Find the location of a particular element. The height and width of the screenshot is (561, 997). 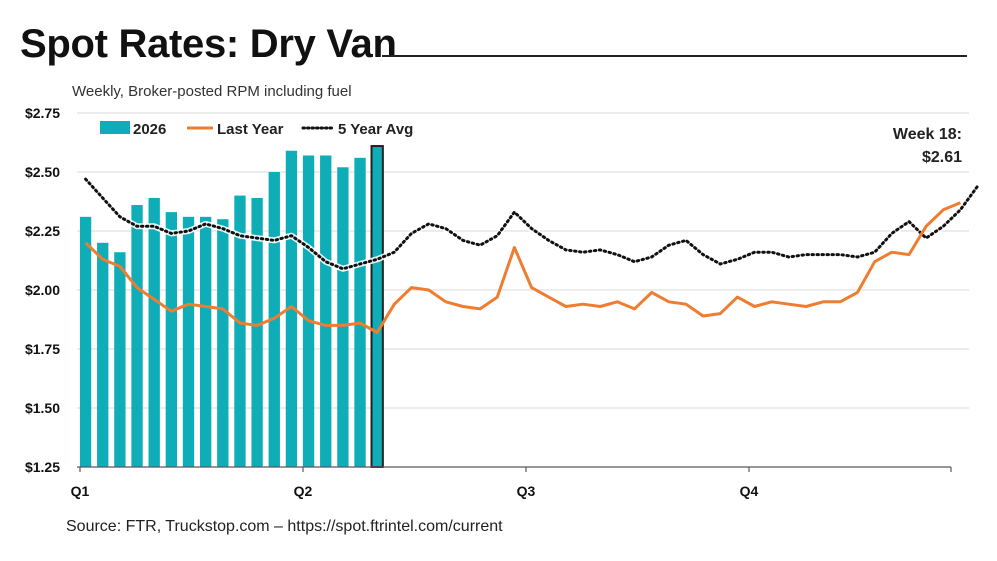

page-title: Spot Rates: Dry Van is located at coordinates (208, 44).